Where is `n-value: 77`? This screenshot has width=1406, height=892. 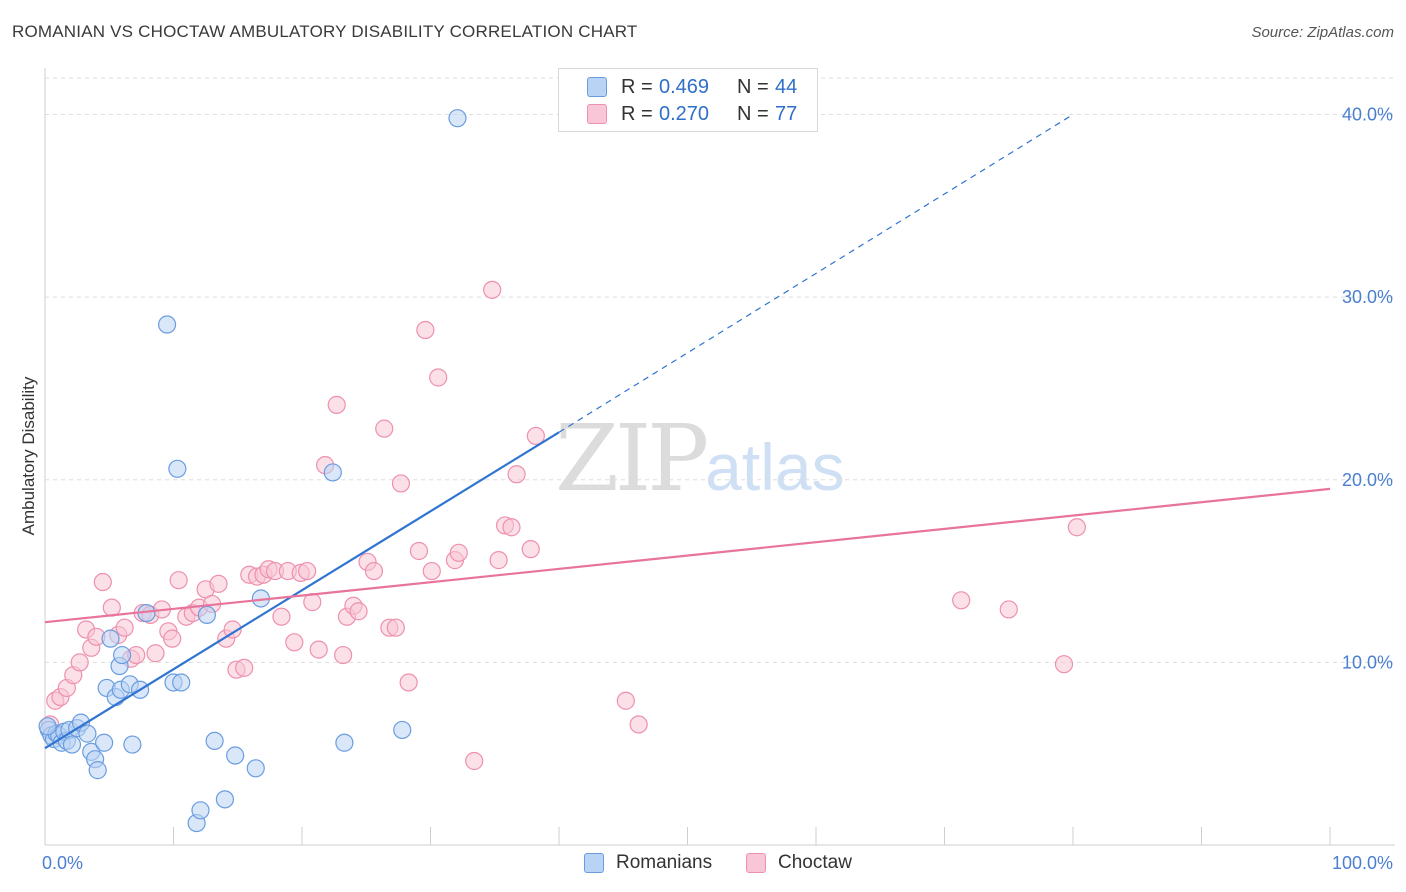
n-value: 77 is located at coordinates (786, 113).